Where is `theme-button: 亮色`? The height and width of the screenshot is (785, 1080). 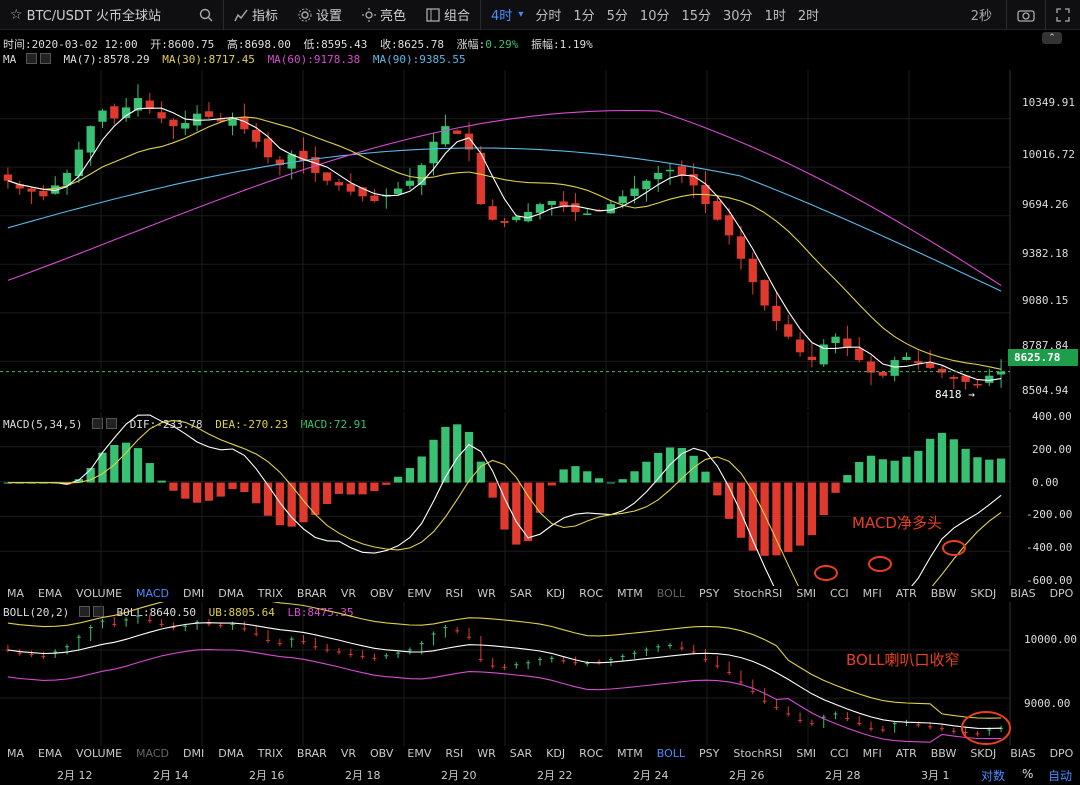 theme-button: 亮色 is located at coordinates (384, 15).